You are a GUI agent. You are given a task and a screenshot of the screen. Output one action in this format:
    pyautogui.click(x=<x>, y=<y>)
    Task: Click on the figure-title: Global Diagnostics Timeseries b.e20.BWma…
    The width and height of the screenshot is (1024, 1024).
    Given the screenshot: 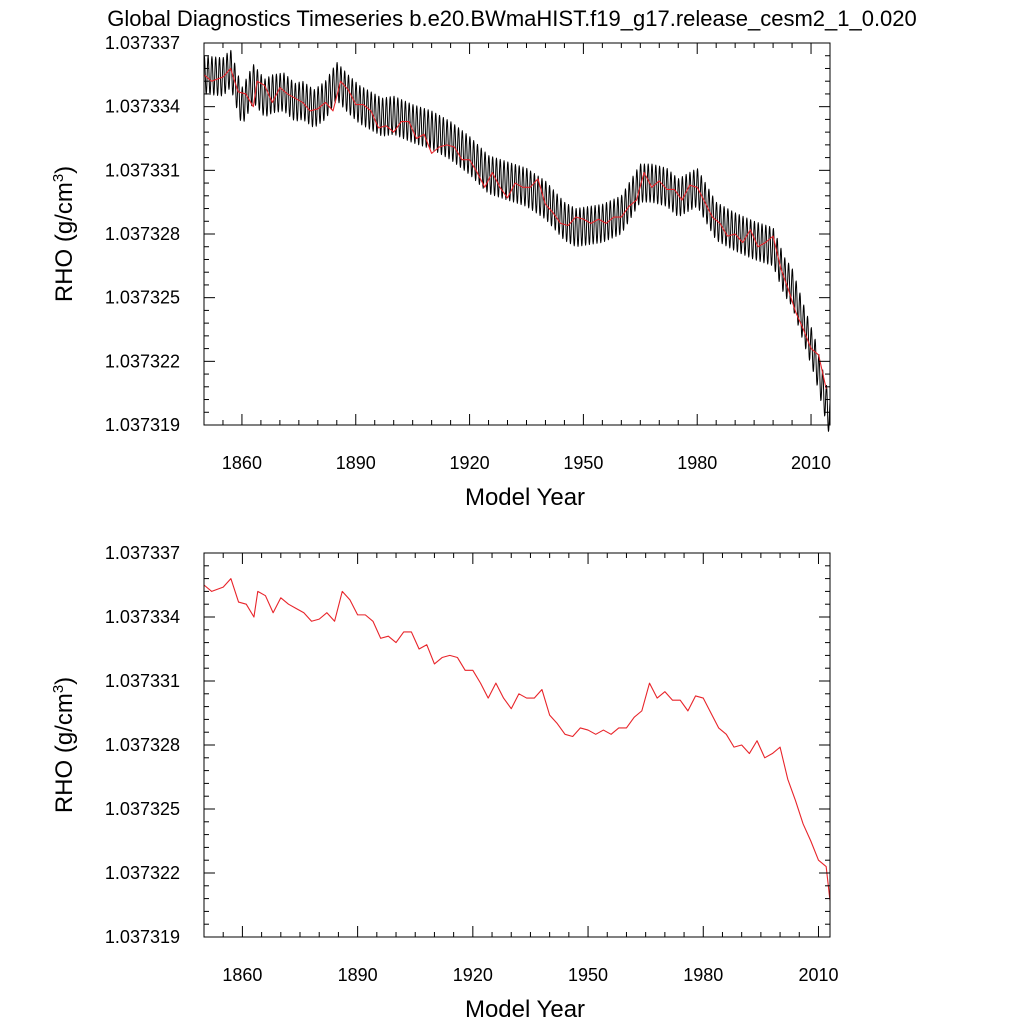 What is the action you would take?
    pyautogui.click(x=512, y=18)
    